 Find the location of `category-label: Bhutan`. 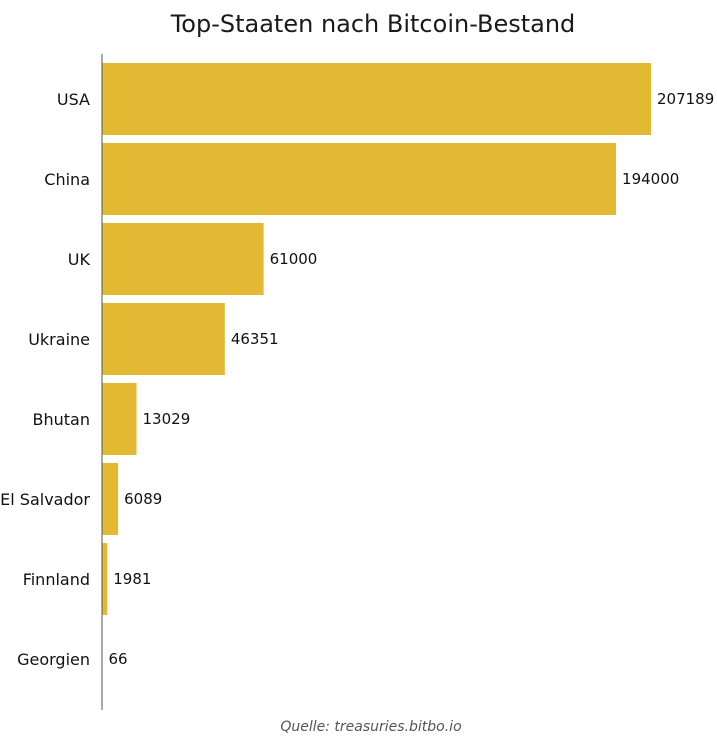

category-label: Bhutan is located at coordinates (61, 419).